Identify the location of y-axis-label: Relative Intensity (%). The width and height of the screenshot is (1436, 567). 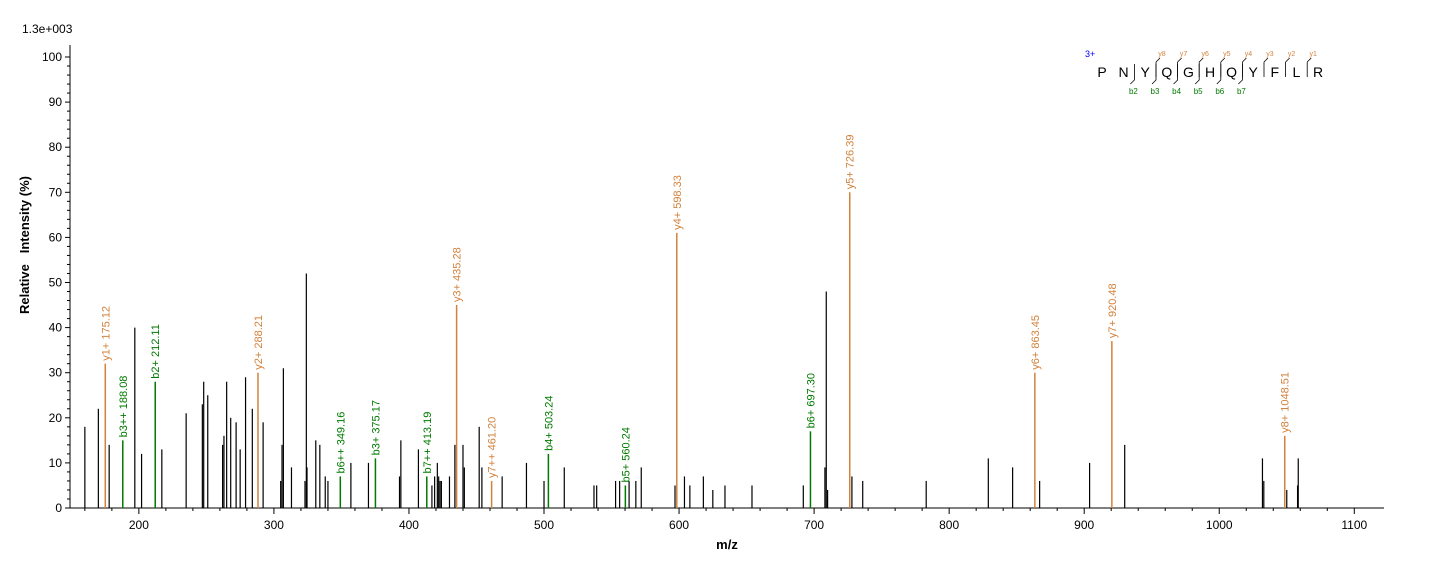
(24, 245).